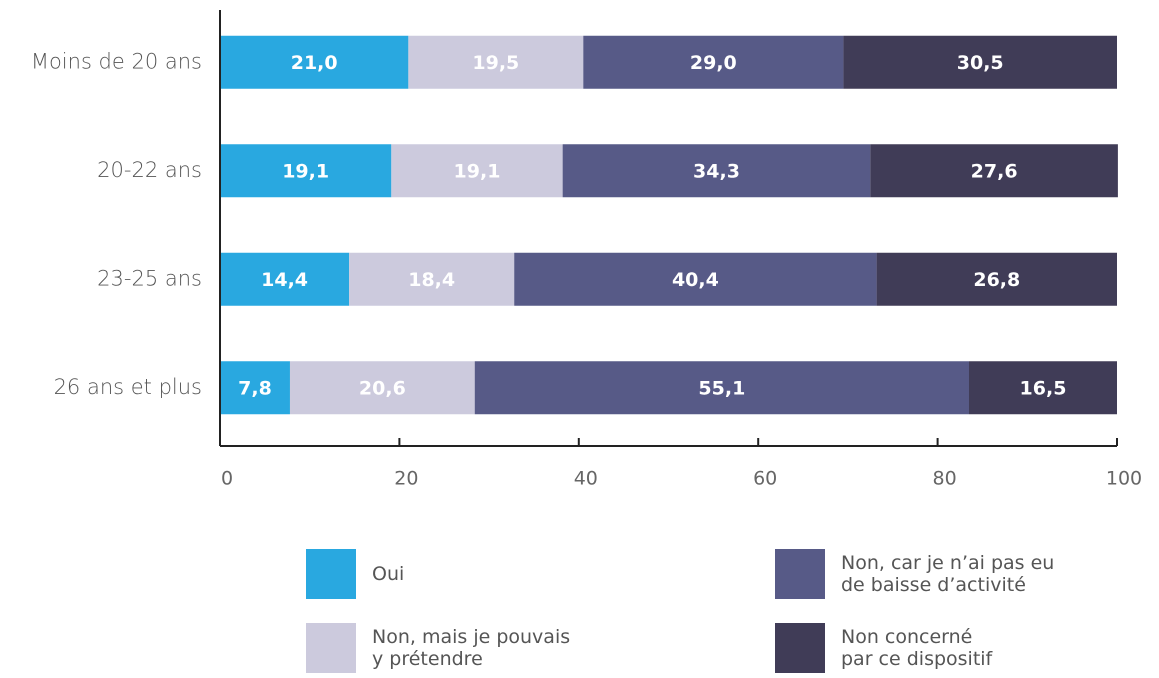 The image size is (1159, 678). I want to click on data-label: 55,1, so click(721, 388).